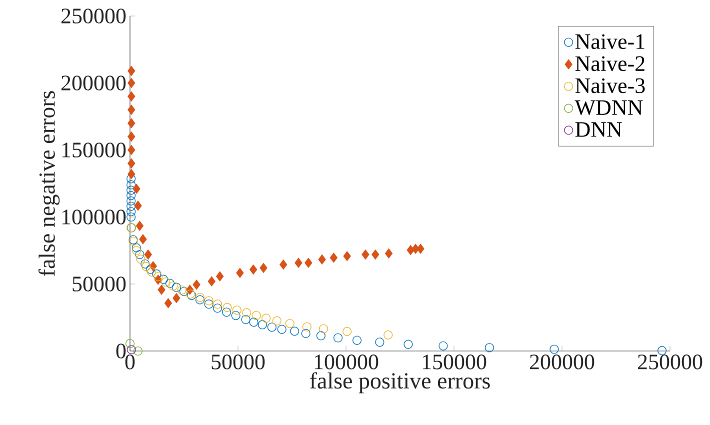 The width and height of the screenshot is (710, 425). What do you see at coordinates (121, 351) in the screenshot?
I see `y-tick-label: 0` at bounding box center [121, 351].